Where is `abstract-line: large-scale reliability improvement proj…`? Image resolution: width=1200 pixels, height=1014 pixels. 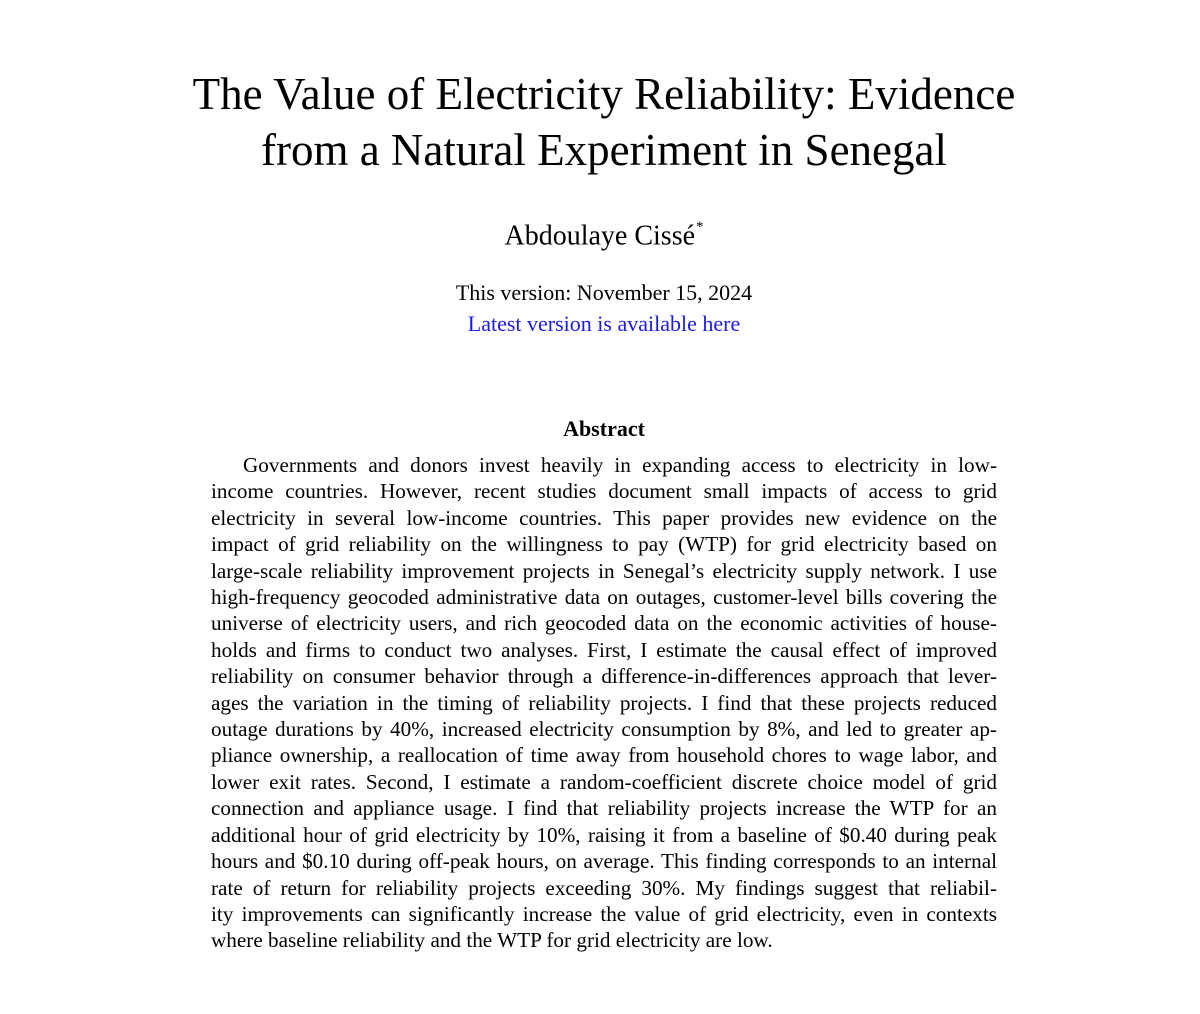 abstract-line: large-scale reliability improvement proj… is located at coordinates (604, 570).